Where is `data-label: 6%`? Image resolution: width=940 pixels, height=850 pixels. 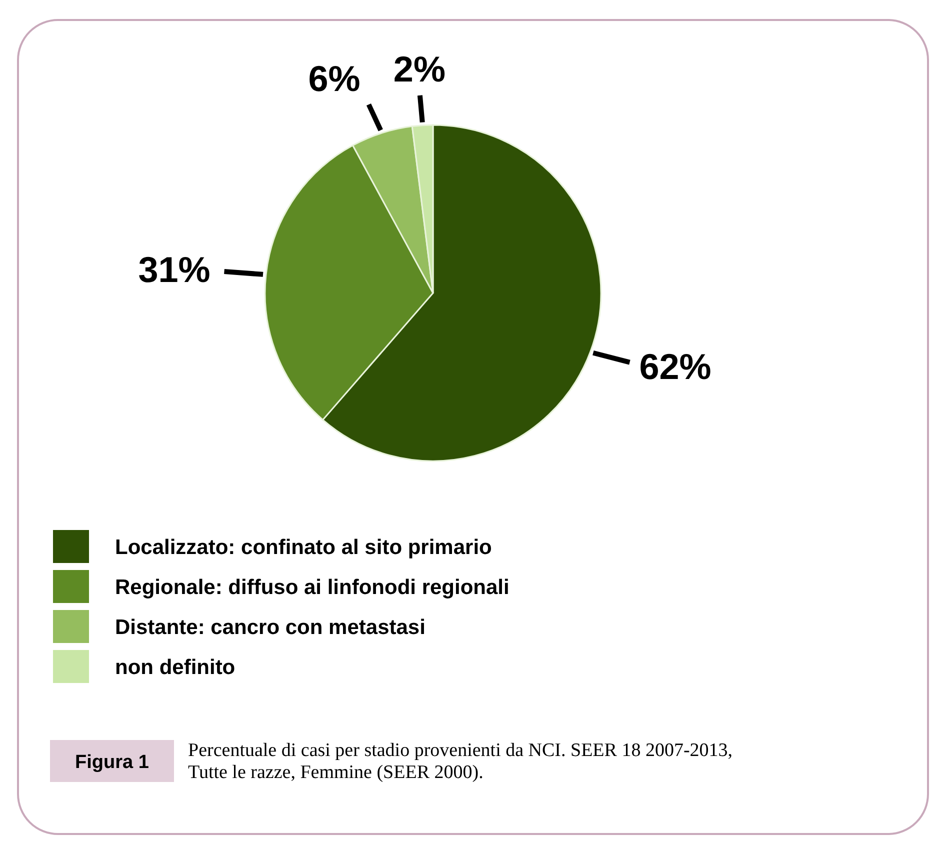
data-label: 6% is located at coordinates (334, 79).